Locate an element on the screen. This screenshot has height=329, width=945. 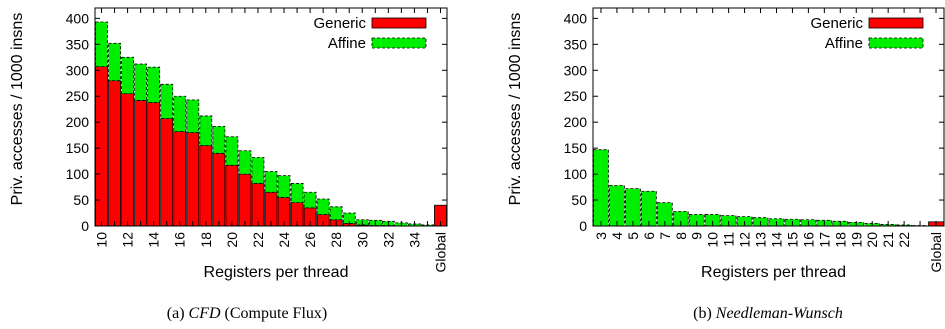
x-tick-label: 5 is located at coordinates (633, 236).